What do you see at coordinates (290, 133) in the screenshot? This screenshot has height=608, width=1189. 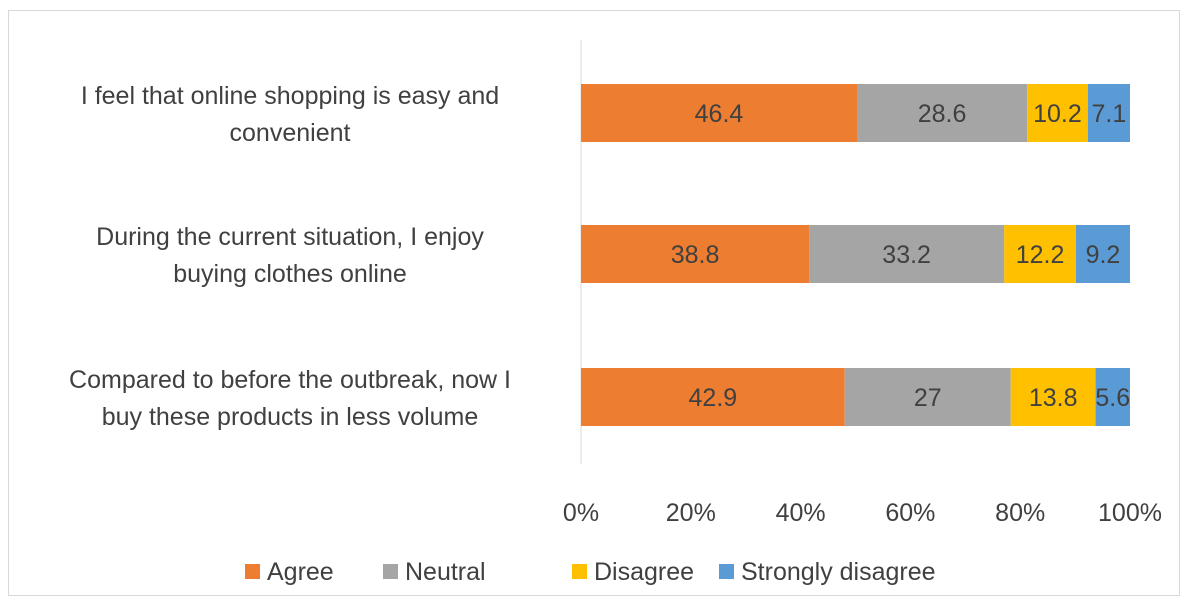 I see `category-label: convenient` at bounding box center [290, 133].